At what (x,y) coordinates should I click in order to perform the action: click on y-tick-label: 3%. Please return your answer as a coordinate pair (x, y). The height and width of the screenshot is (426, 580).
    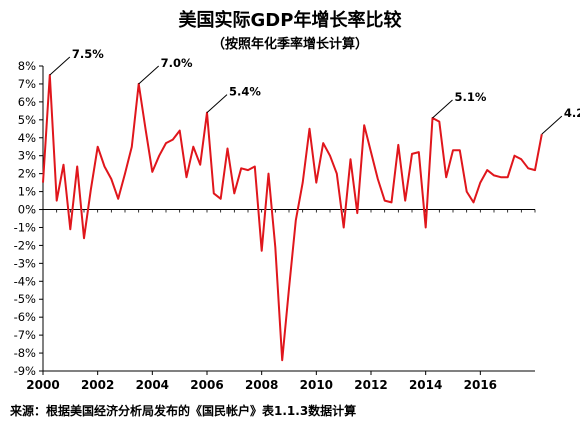
    Looking at the image, I should click on (27, 156).